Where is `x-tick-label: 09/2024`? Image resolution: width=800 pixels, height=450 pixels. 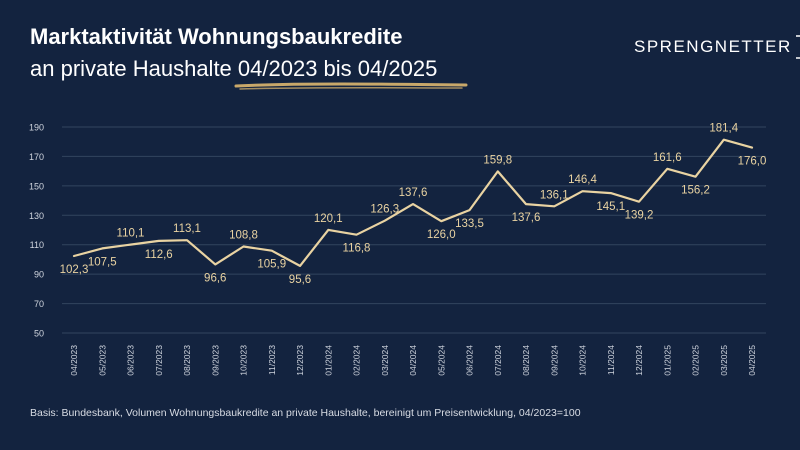 x-tick-label: 09/2024 is located at coordinates (554, 360).